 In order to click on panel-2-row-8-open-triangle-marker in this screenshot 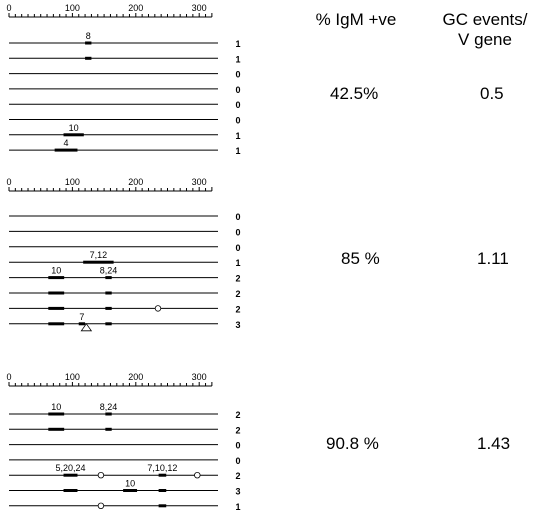, I will do `click(86, 327)`.